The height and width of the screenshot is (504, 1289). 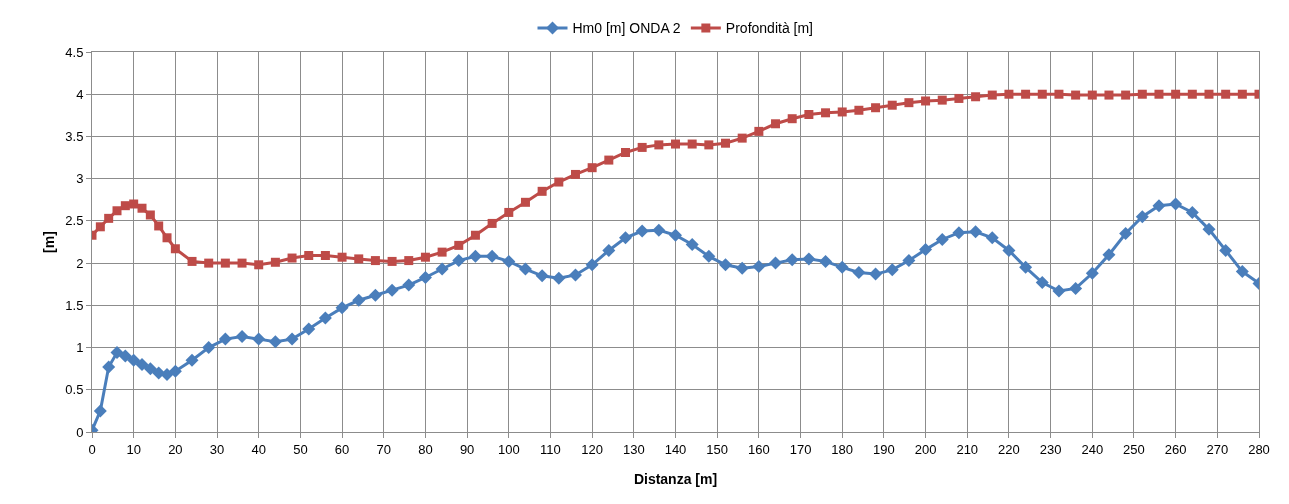 I want to click on x-tick-label: 160, so click(x=759, y=449).